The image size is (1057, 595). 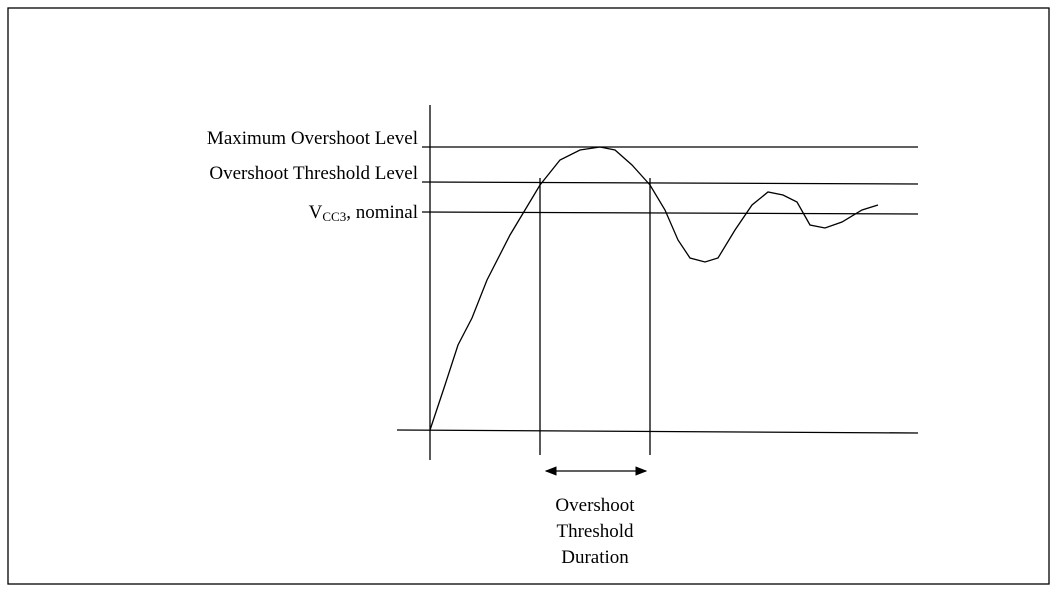 I want to click on baseline, so click(x=657, y=431).